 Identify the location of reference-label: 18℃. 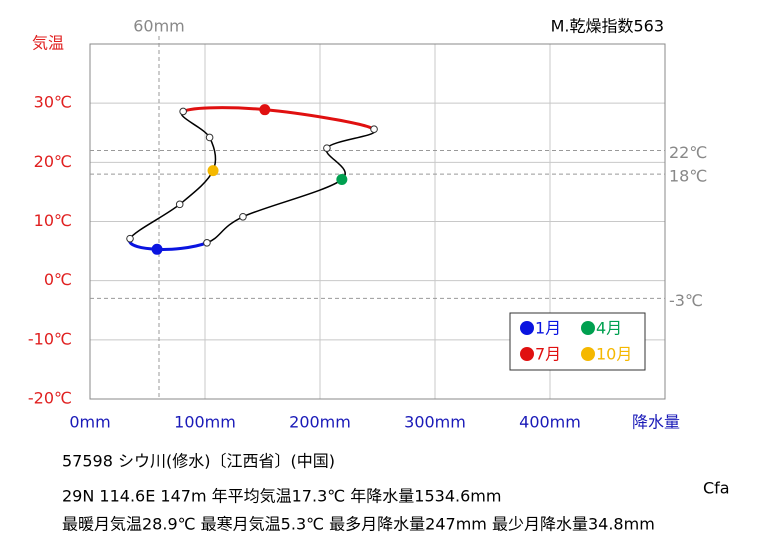
(688, 176).